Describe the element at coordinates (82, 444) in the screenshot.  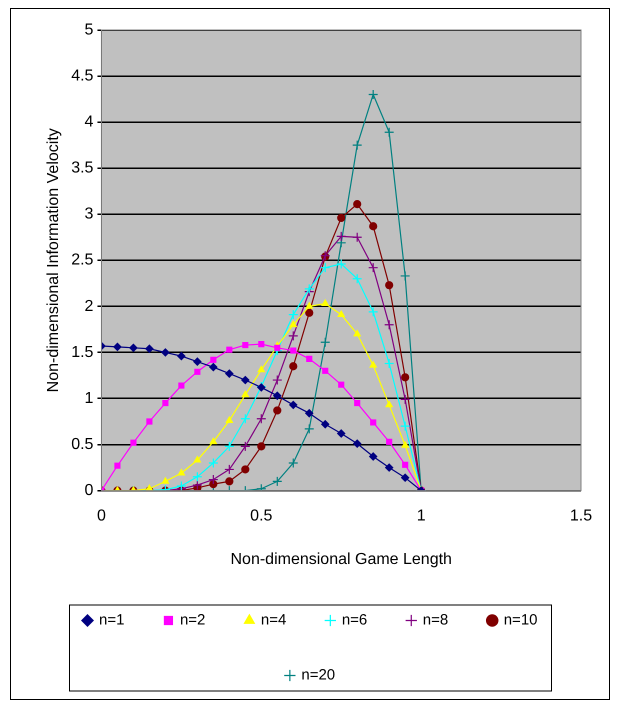
I see `y-tick-label: 0.5` at that location.